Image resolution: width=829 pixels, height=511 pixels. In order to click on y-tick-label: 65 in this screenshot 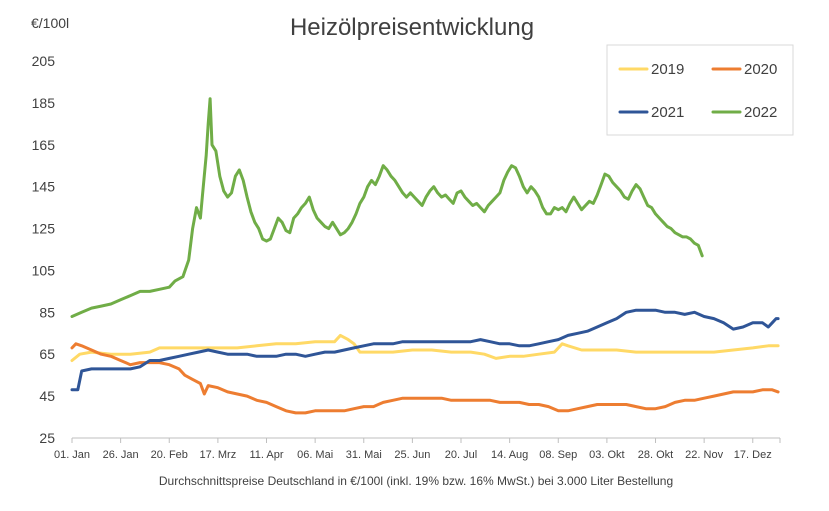, I will do `click(47, 354)`.